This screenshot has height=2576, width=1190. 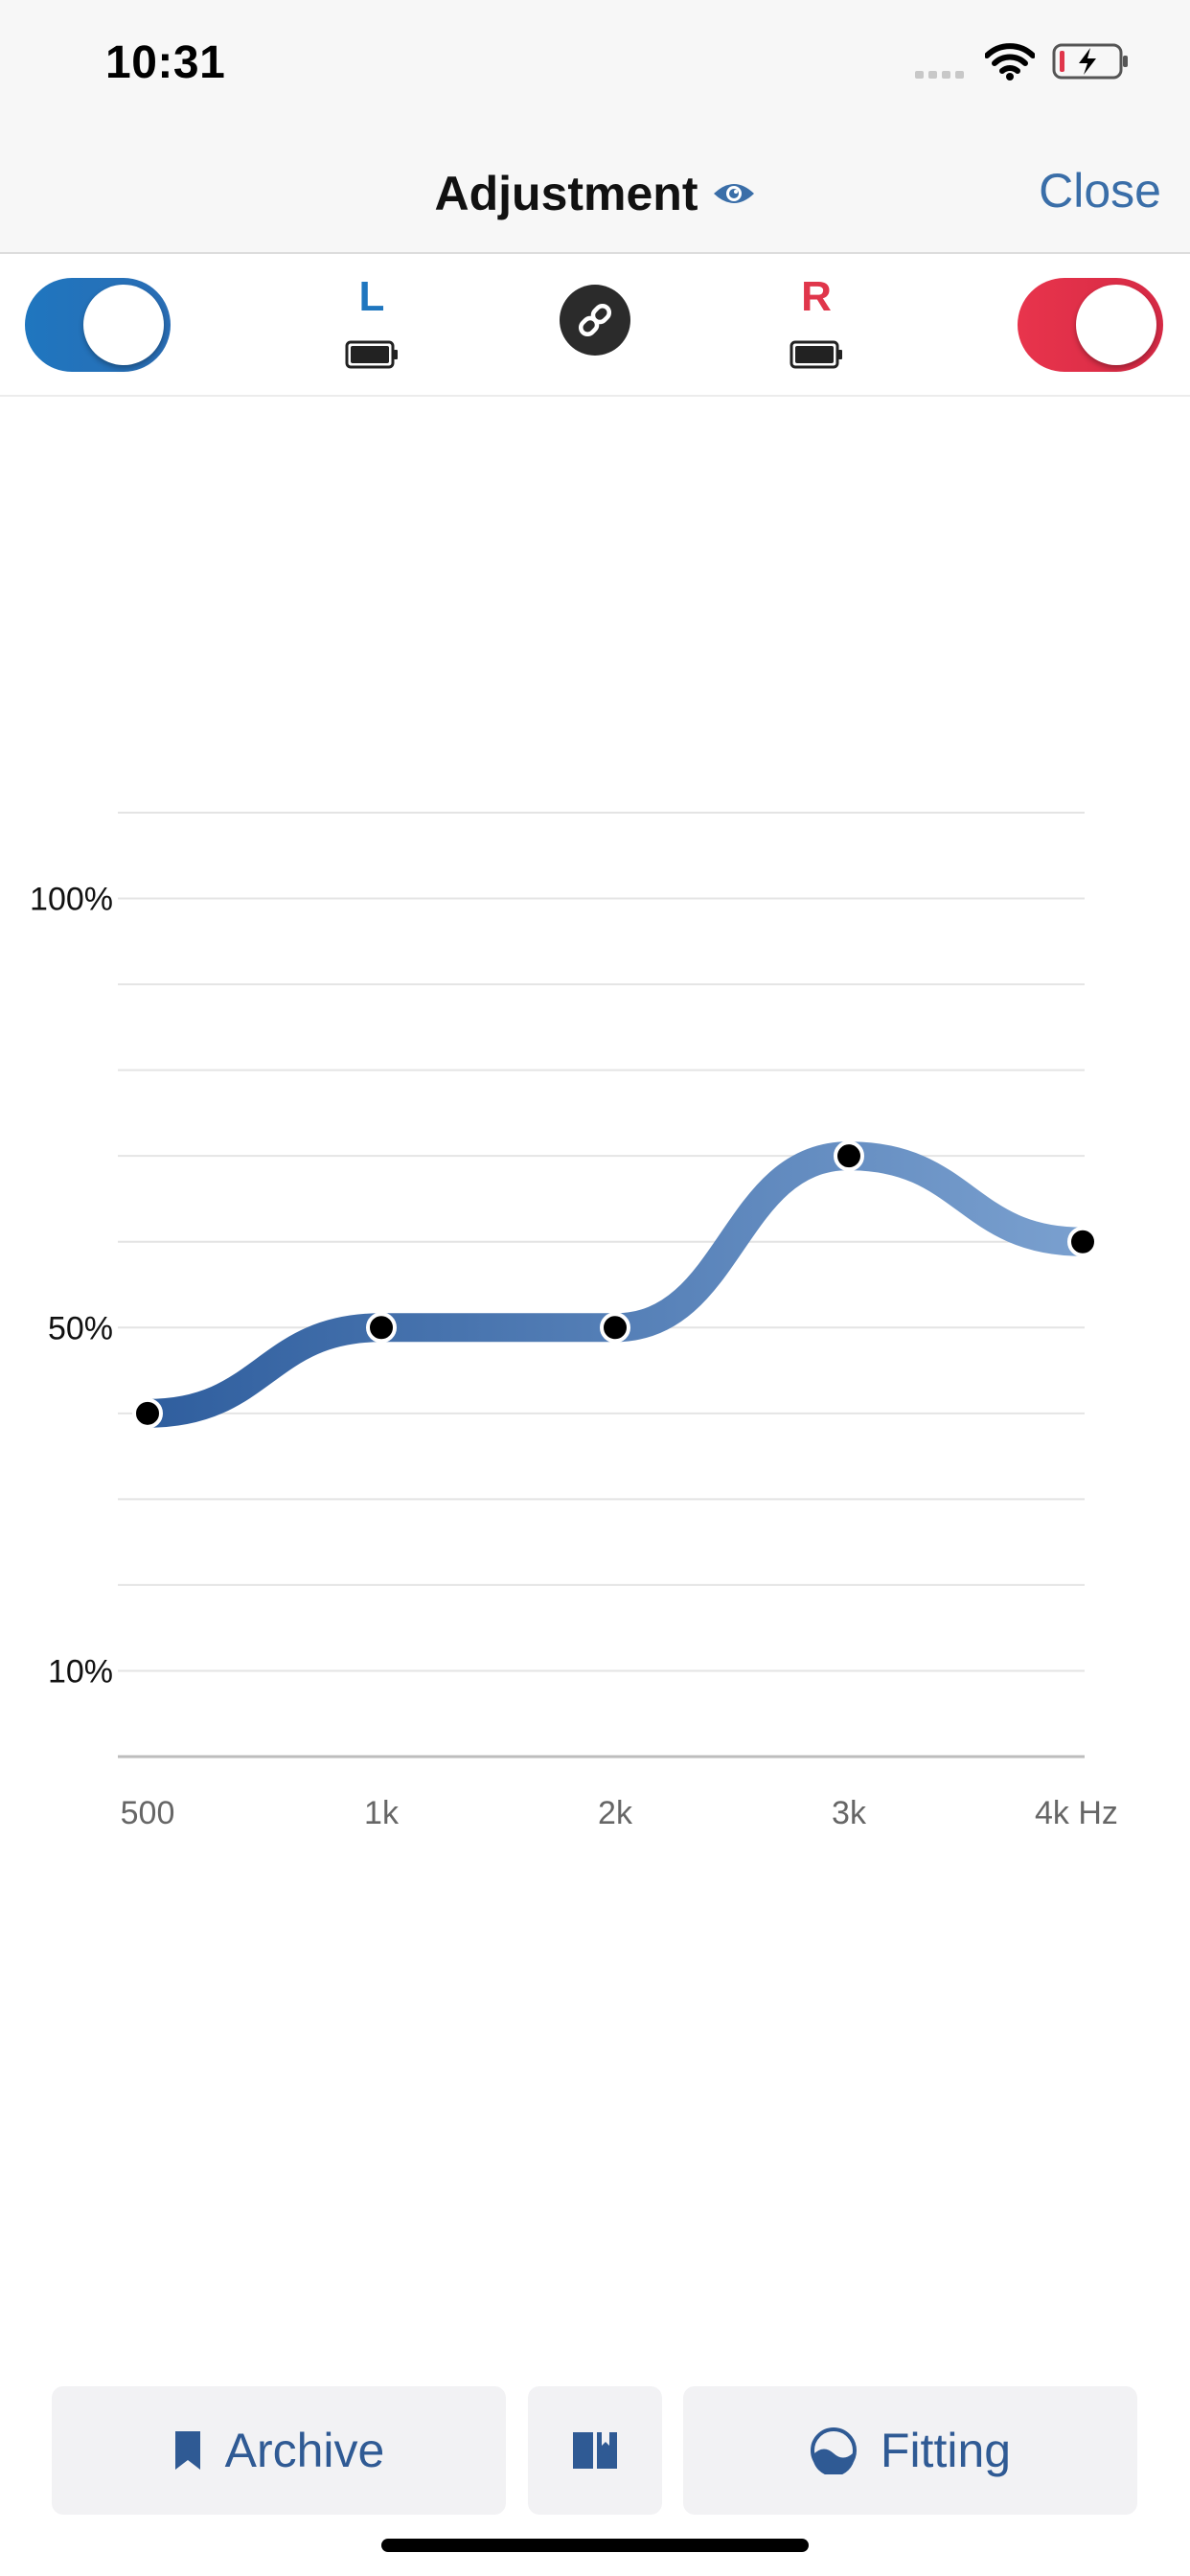 What do you see at coordinates (1090, 62) in the screenshot?
I see `battery-charging-icon` at bounding box center [1090, 62].